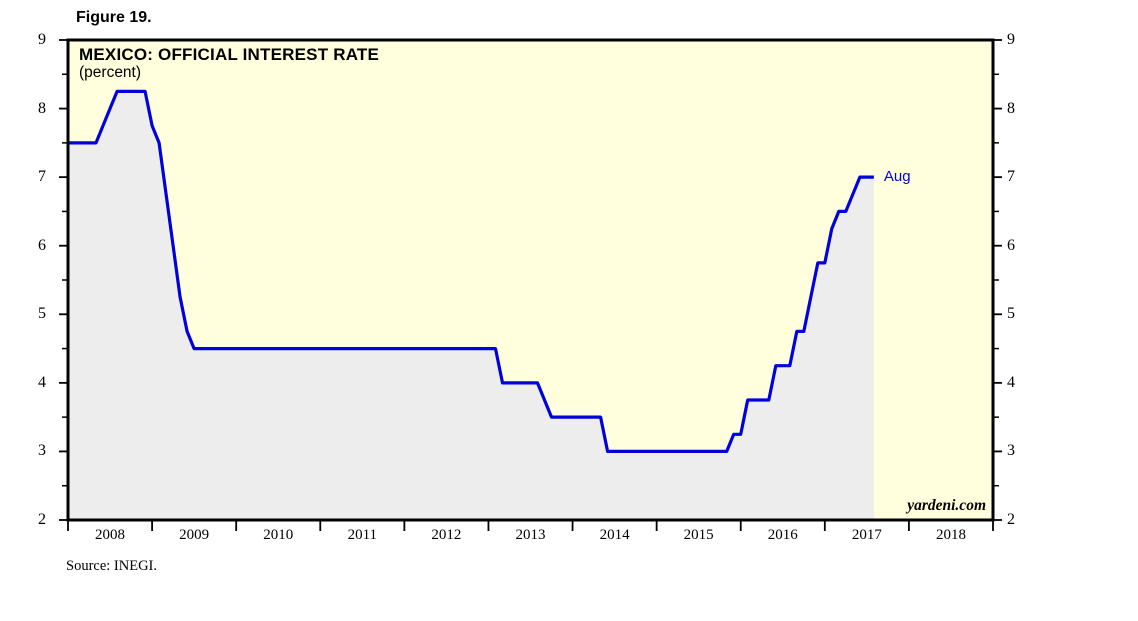 The image size is (1138, 621). I want to click on y-axis-tick-label-left: 7, so click(42, 177).